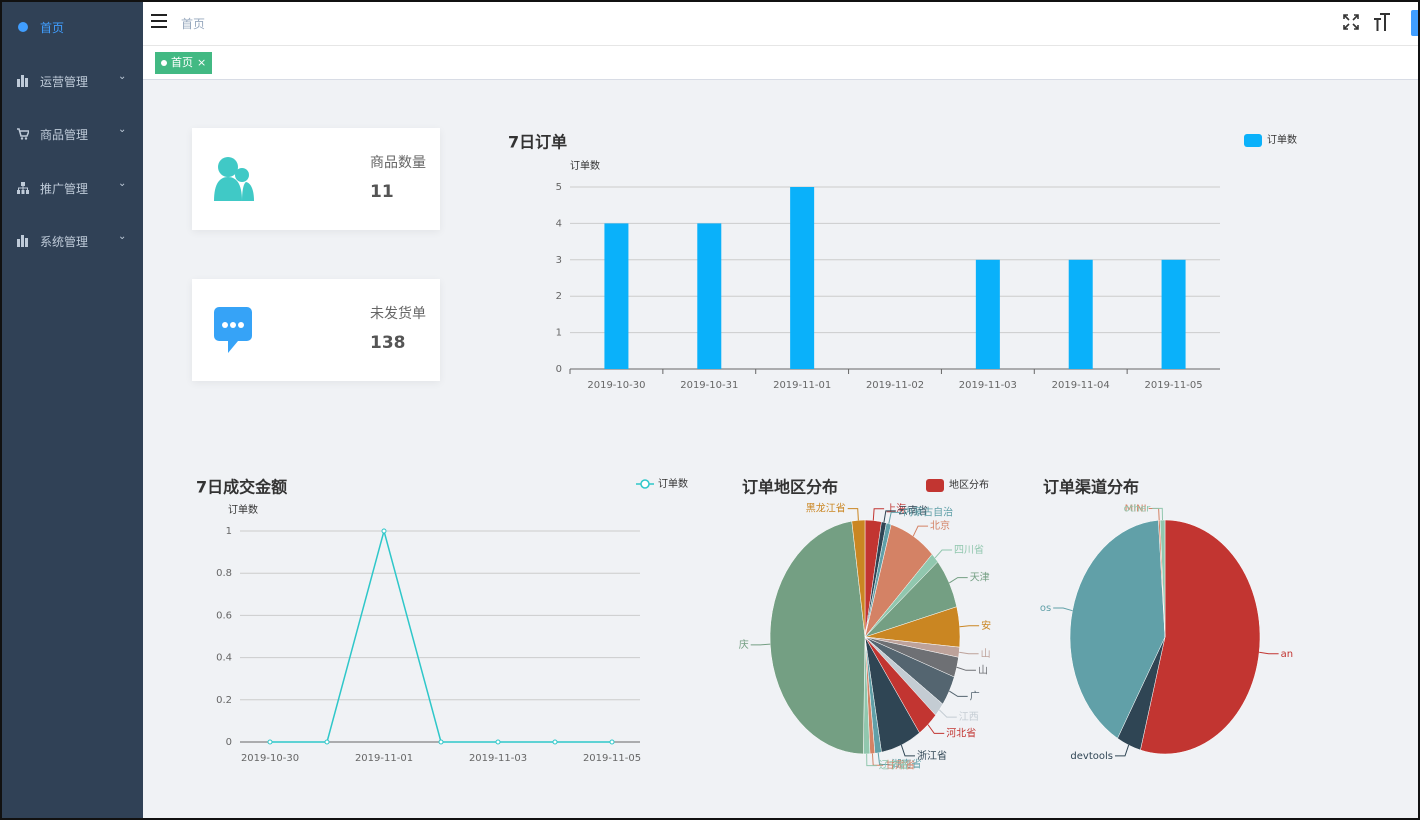 The width and height of the screenshot is (1420, 820). Describe the element at coordinates (71, 241) in the screenshot. I see `menu-item: 系统管理 ⌄` at that location.